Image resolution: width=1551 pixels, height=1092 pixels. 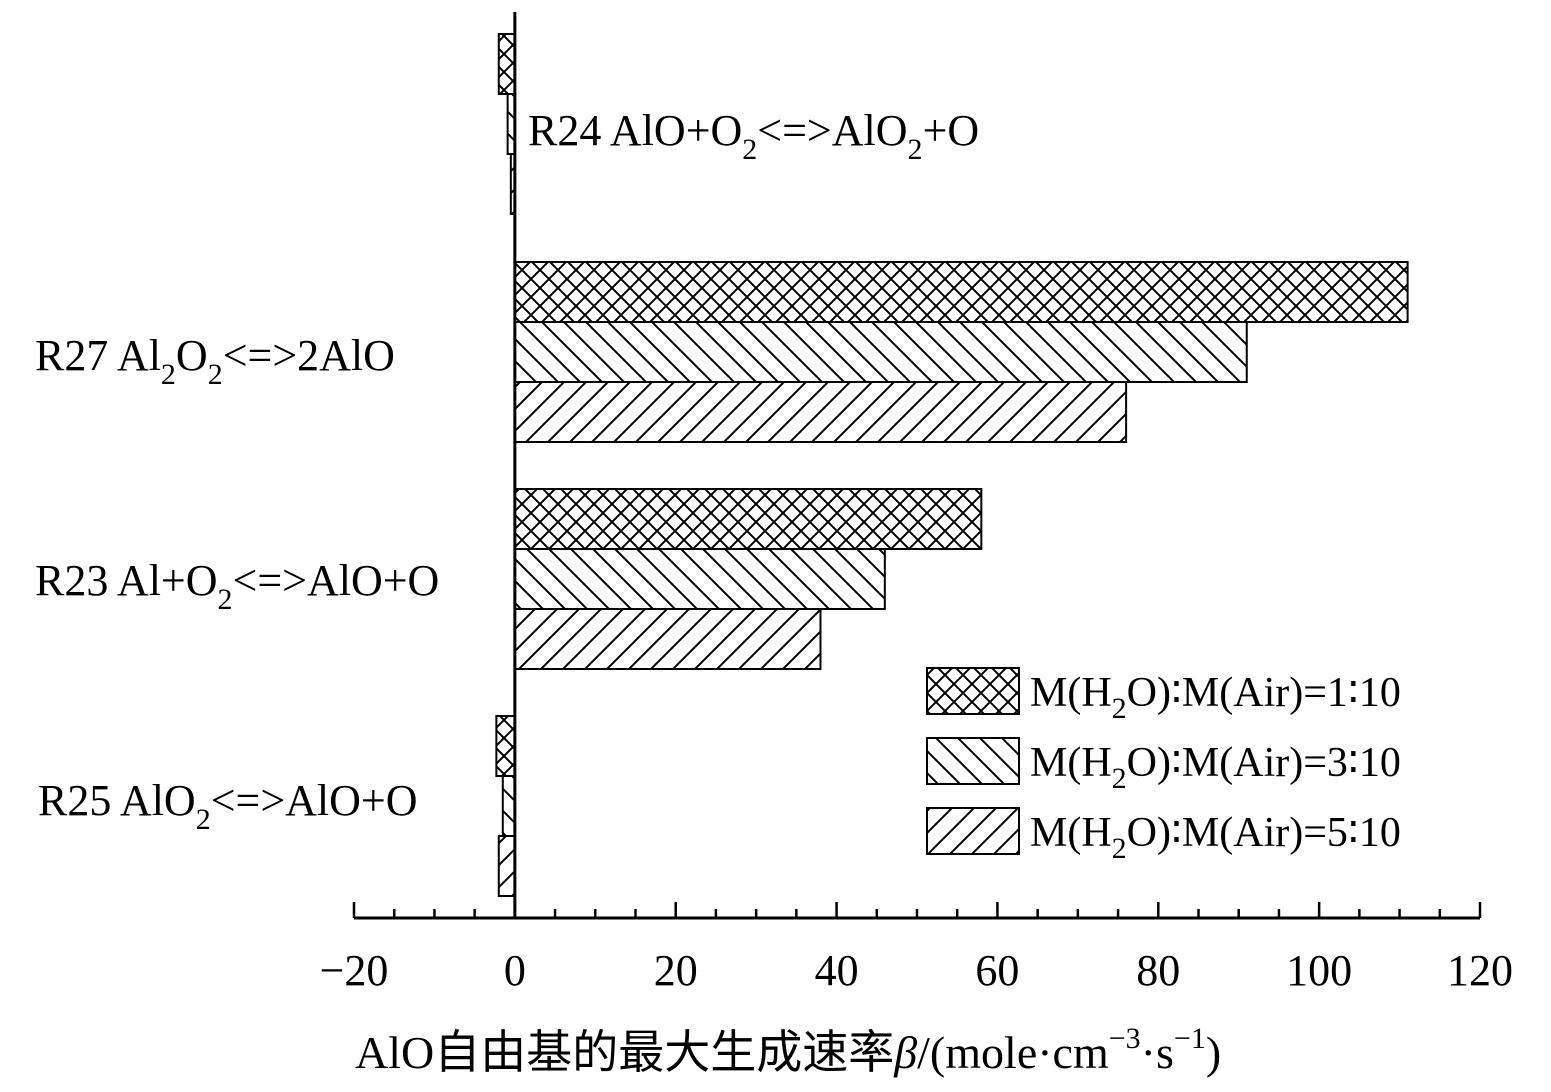 I want to click on x-tick-label: 120, so click(x=1480, y=970).